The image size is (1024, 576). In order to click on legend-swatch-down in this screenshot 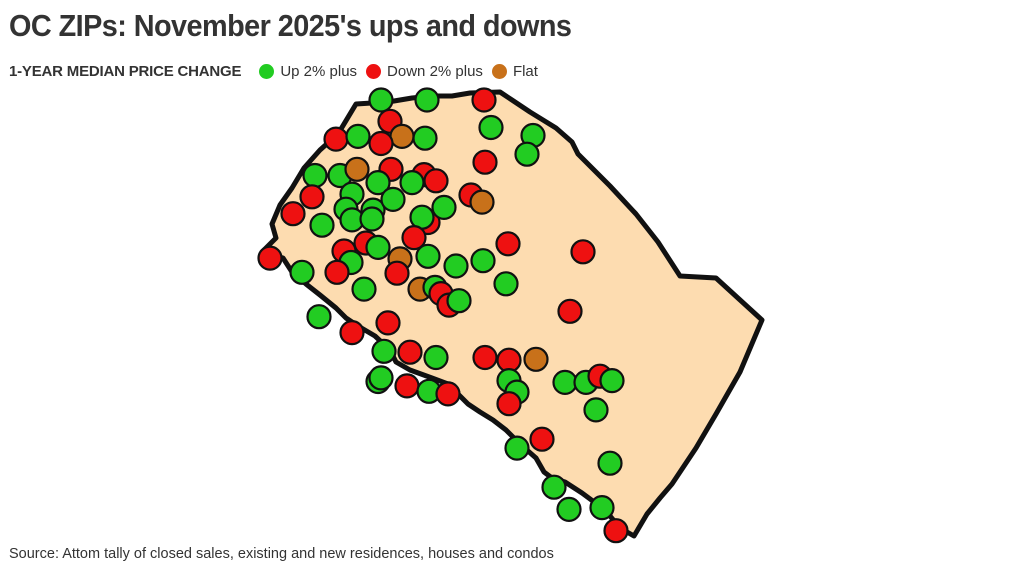, I will do `click(374, 71)`.